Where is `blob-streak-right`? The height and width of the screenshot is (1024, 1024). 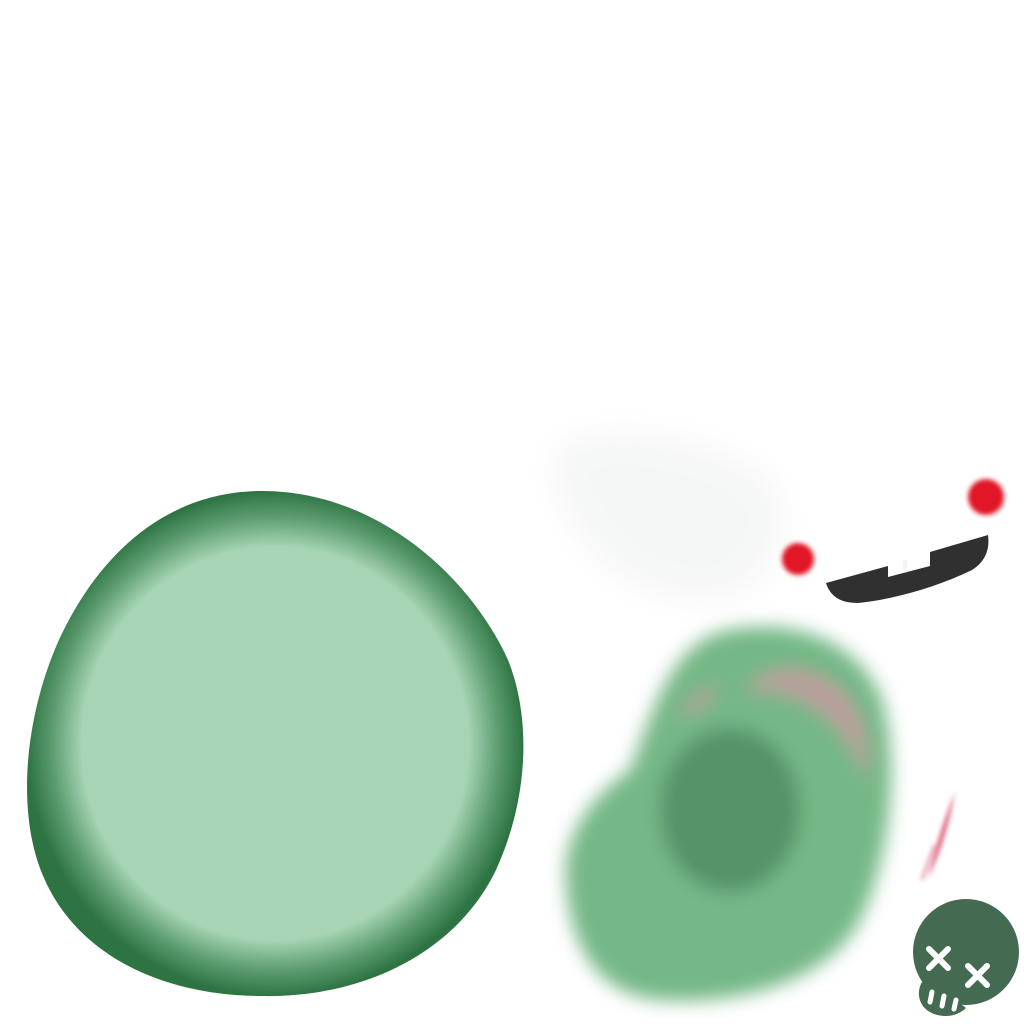 blob-streak-right is located at coordinates (807, 724).